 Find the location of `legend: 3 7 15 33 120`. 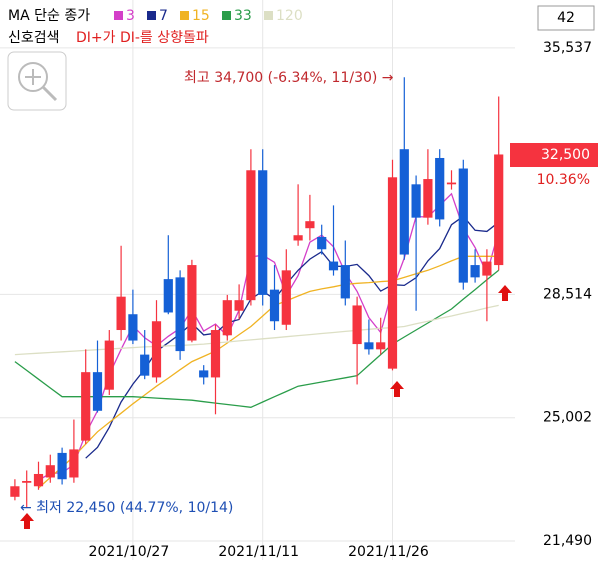

legend: 3 7 15 33 120 is located at coordinates (208, 16).